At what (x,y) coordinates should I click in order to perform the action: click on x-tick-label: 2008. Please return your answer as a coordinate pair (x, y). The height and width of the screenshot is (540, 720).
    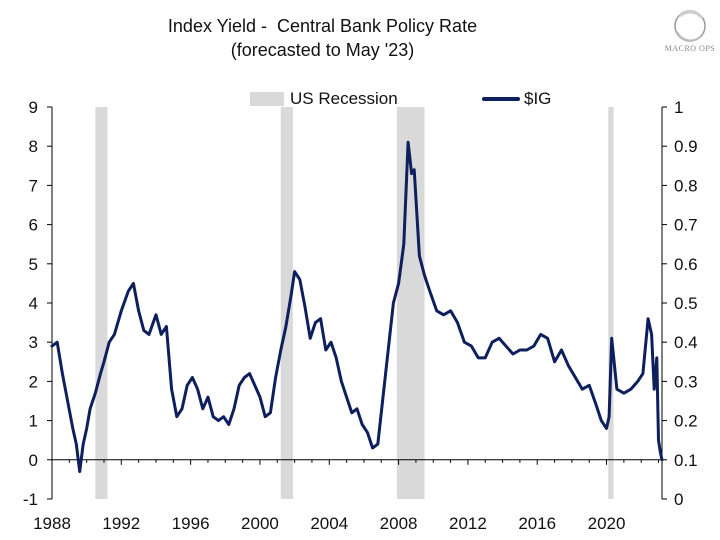
    Looking at the image, I should click on (399, 523).